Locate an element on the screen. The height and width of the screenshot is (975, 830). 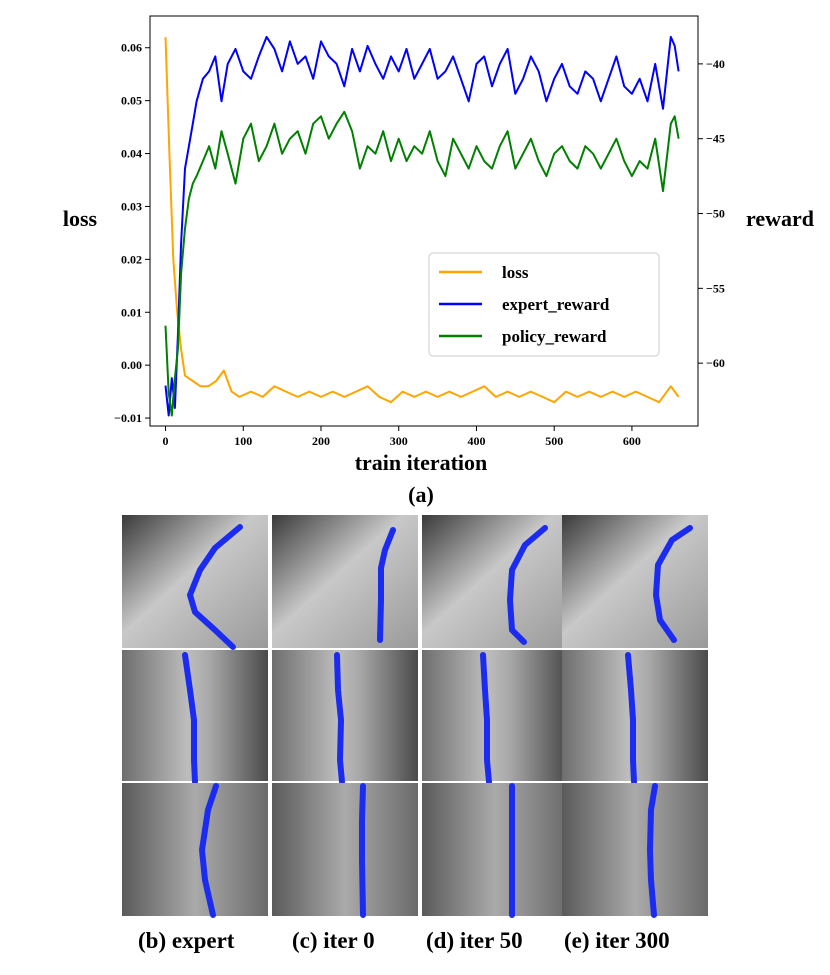
y-right-tick-label: −50 is located at coordinates (715, 214).